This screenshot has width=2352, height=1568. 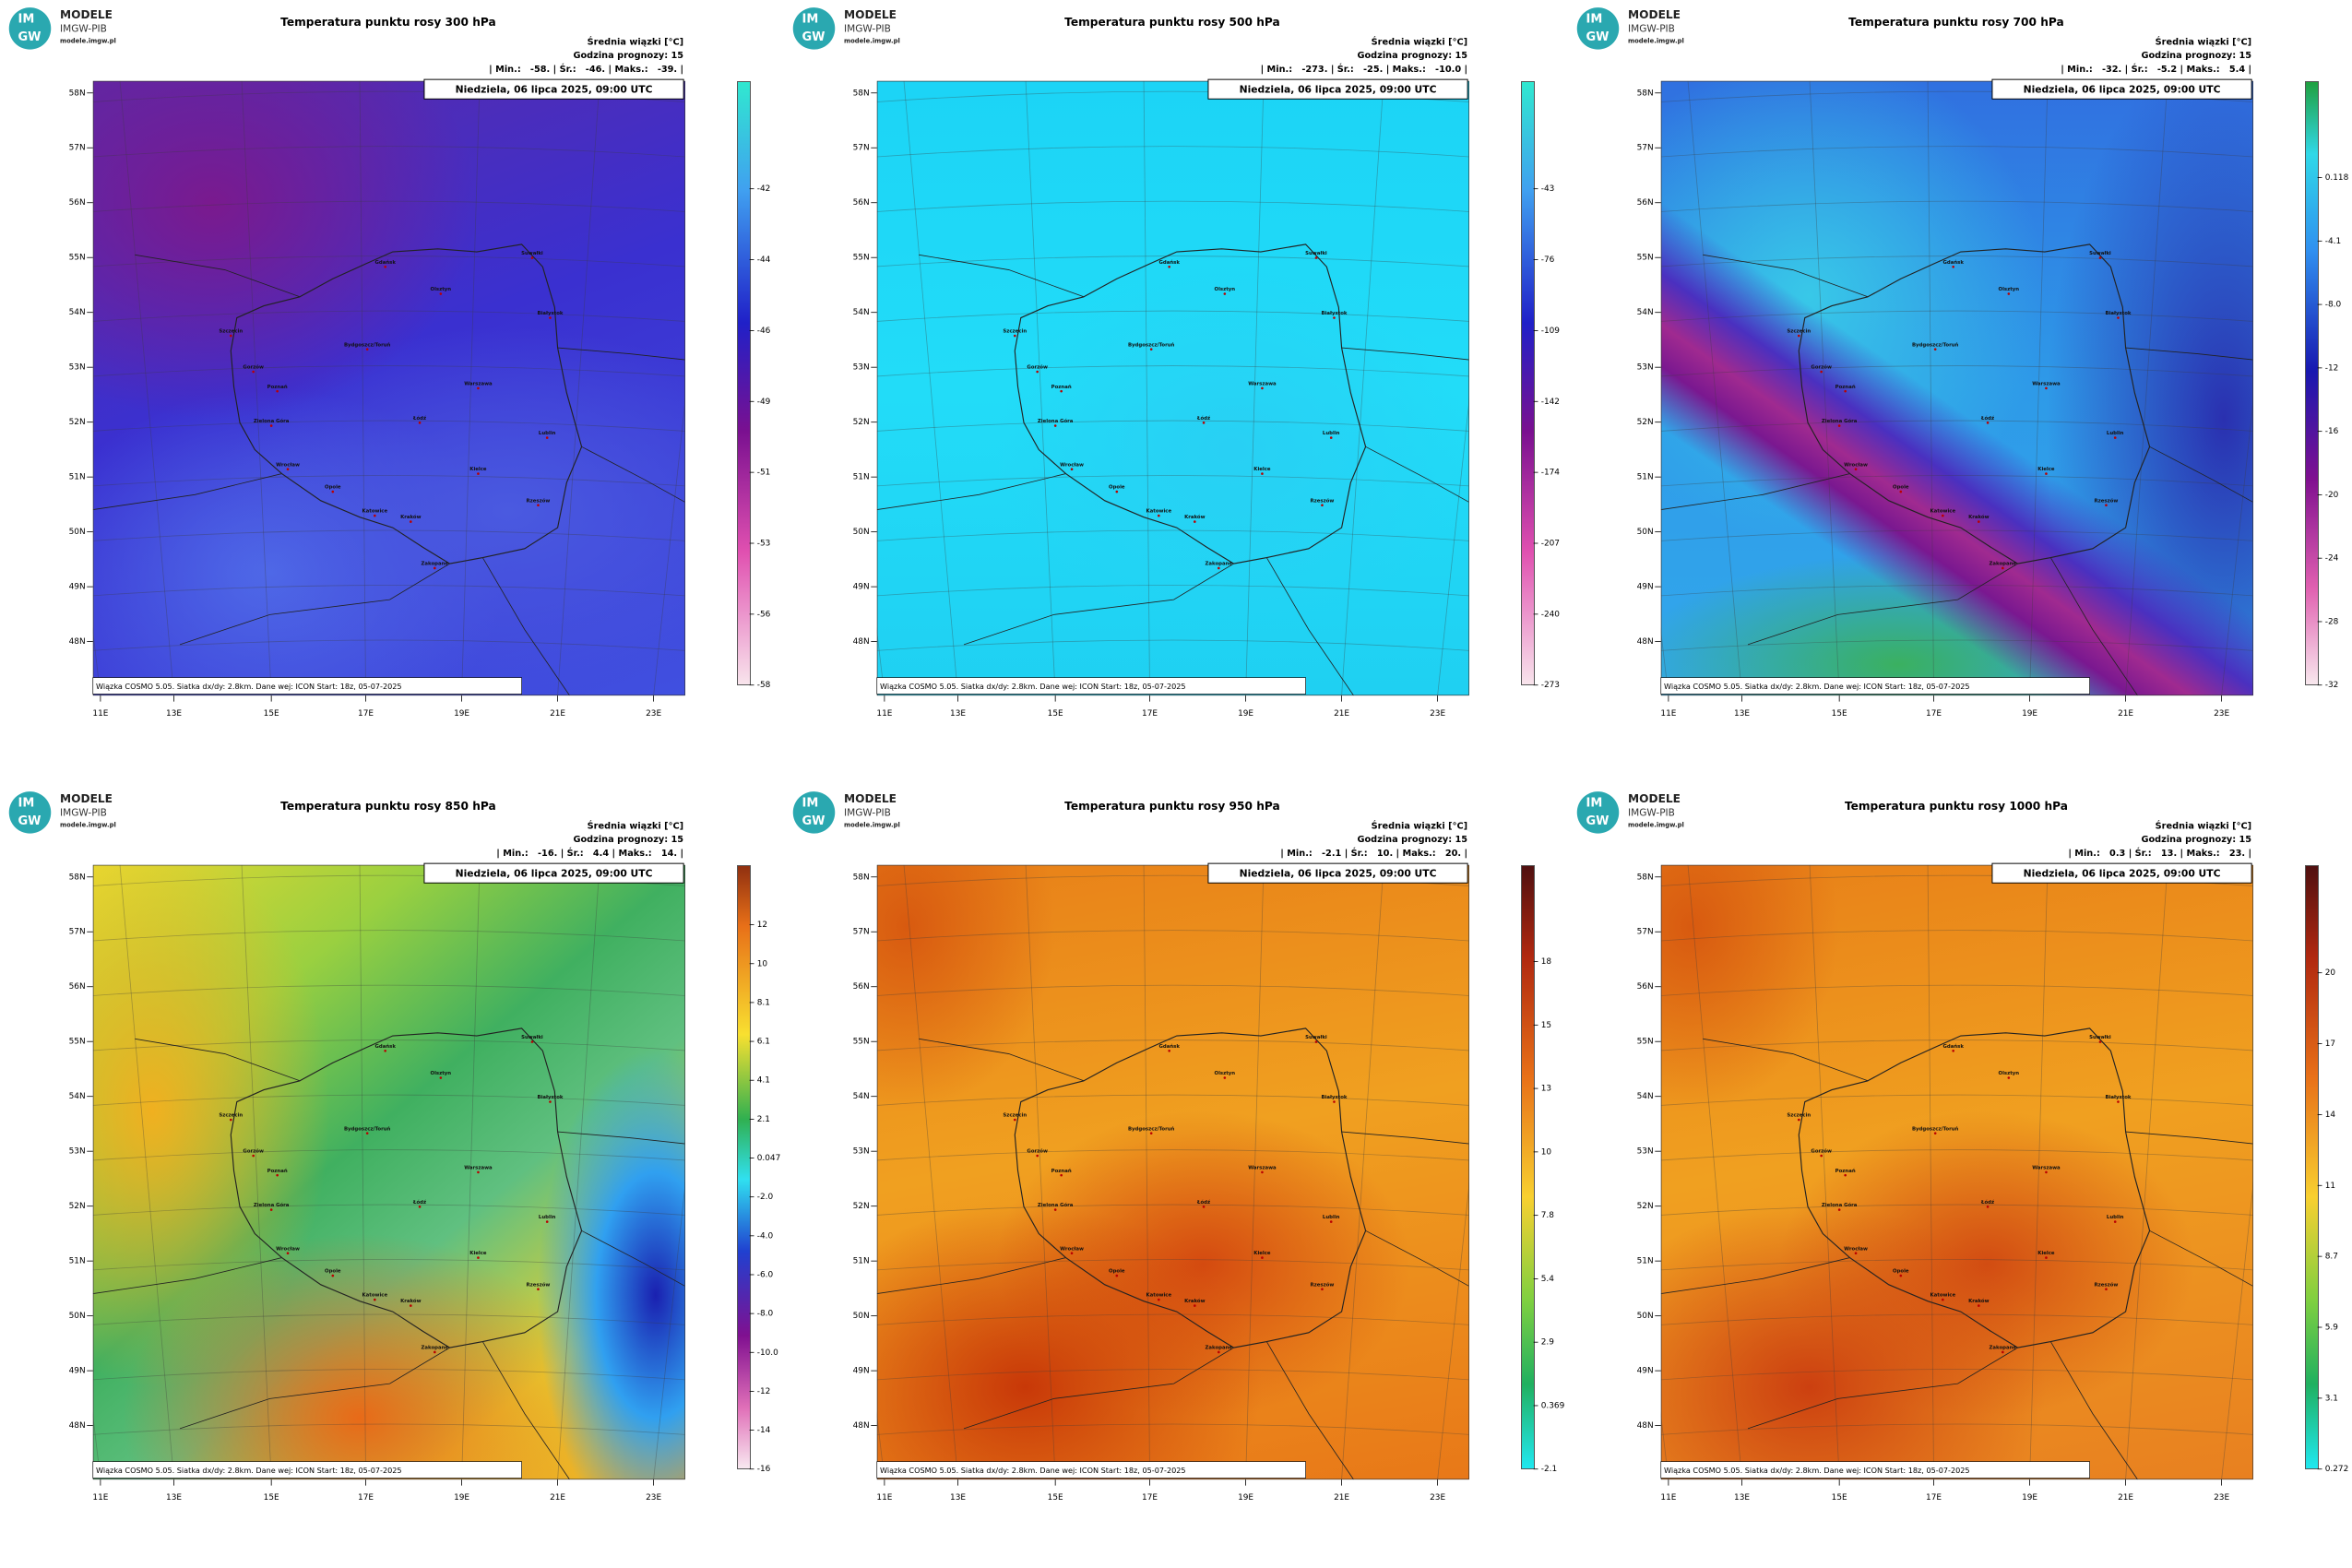 I want to click on colorbar-label: -6.0, so click(x=765, y=1274).